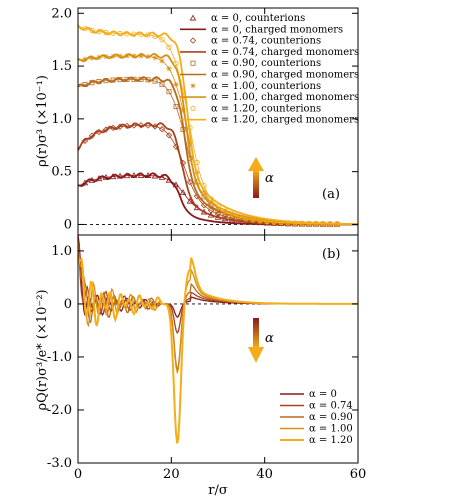 This screenshot has width=474, height=500. What do you see at coordinates (285, 97) in the screenshot?
I see `panel-a-legend-label: α = 1.00, charged monomers` at bounding box center [285, 97].